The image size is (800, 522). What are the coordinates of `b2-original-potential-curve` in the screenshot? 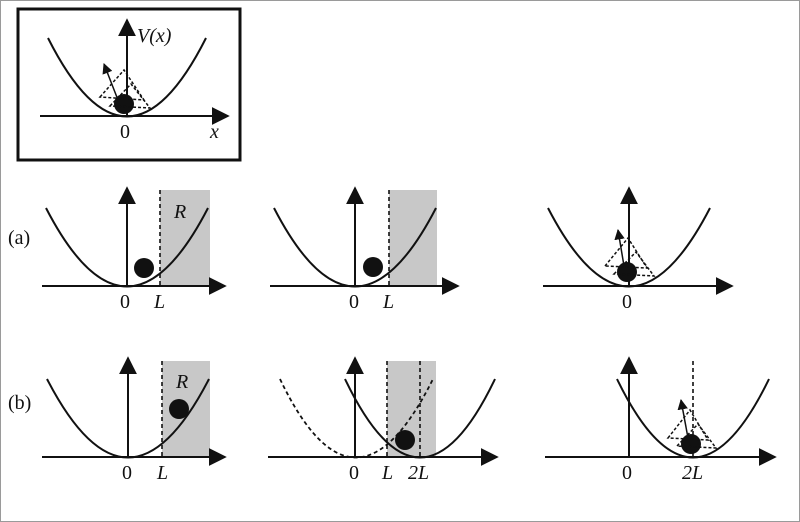 It's located at (356, 418).